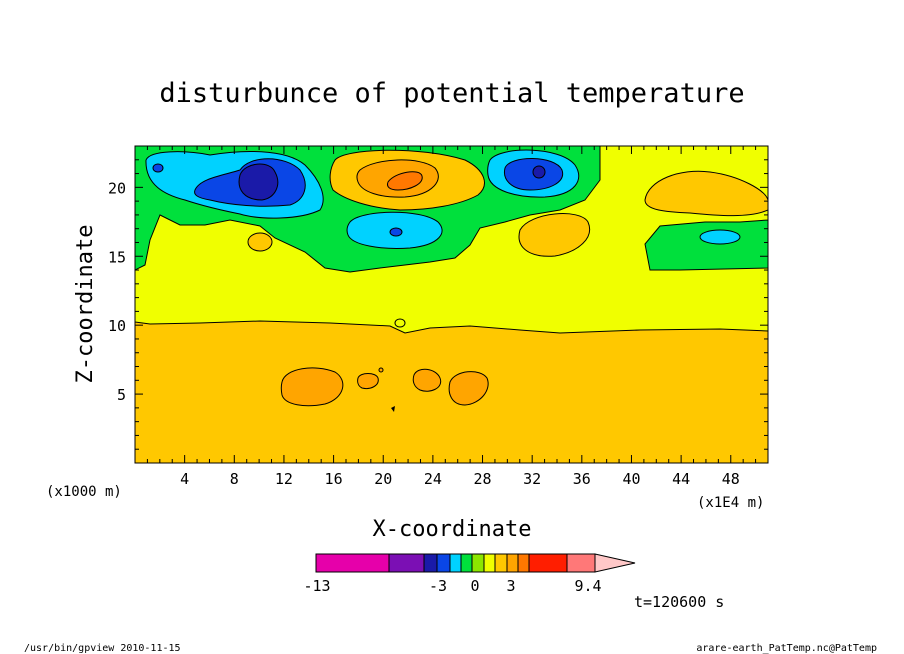 The image size is (904, 654). I want to click on region-warm-small, so click(260, 242).